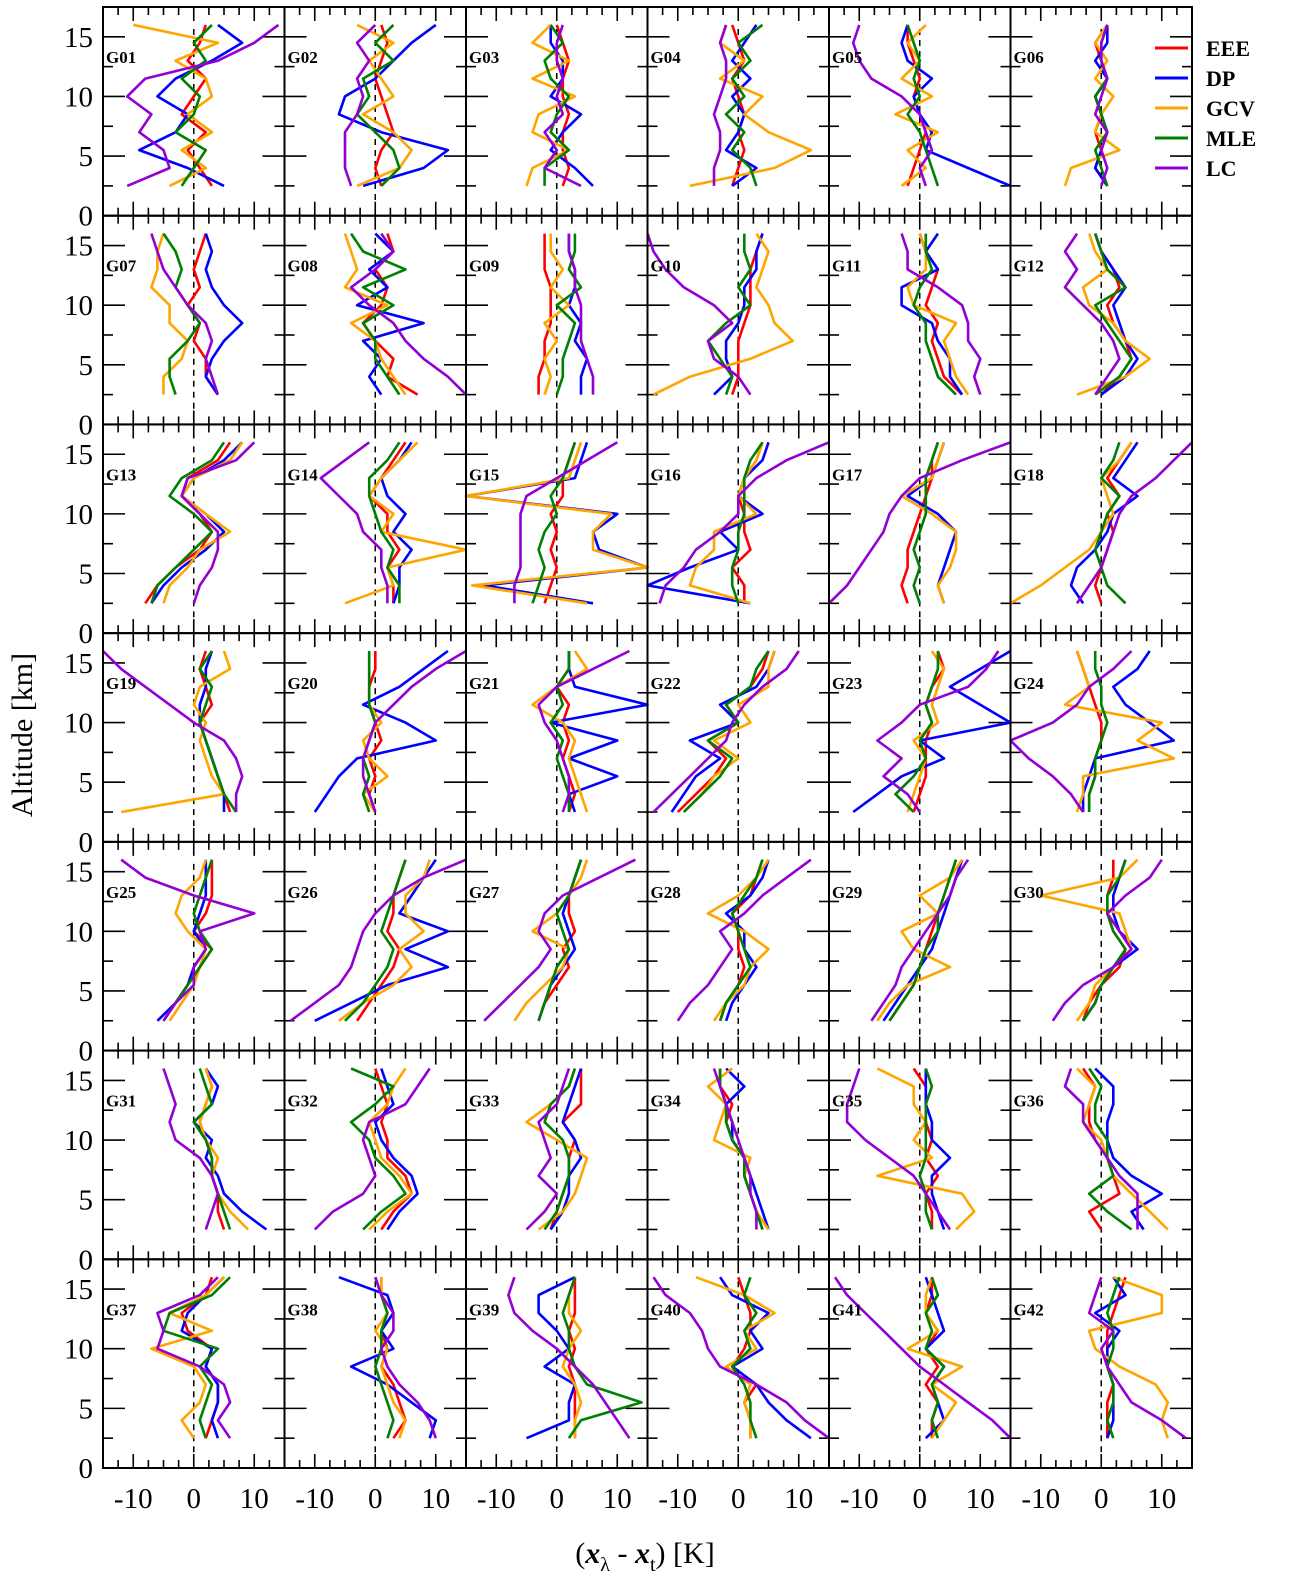  What do you see at coordinates (121, 1101) in the screenshot?
I see `panel-label: G31` at bounding box center [121, 1101].